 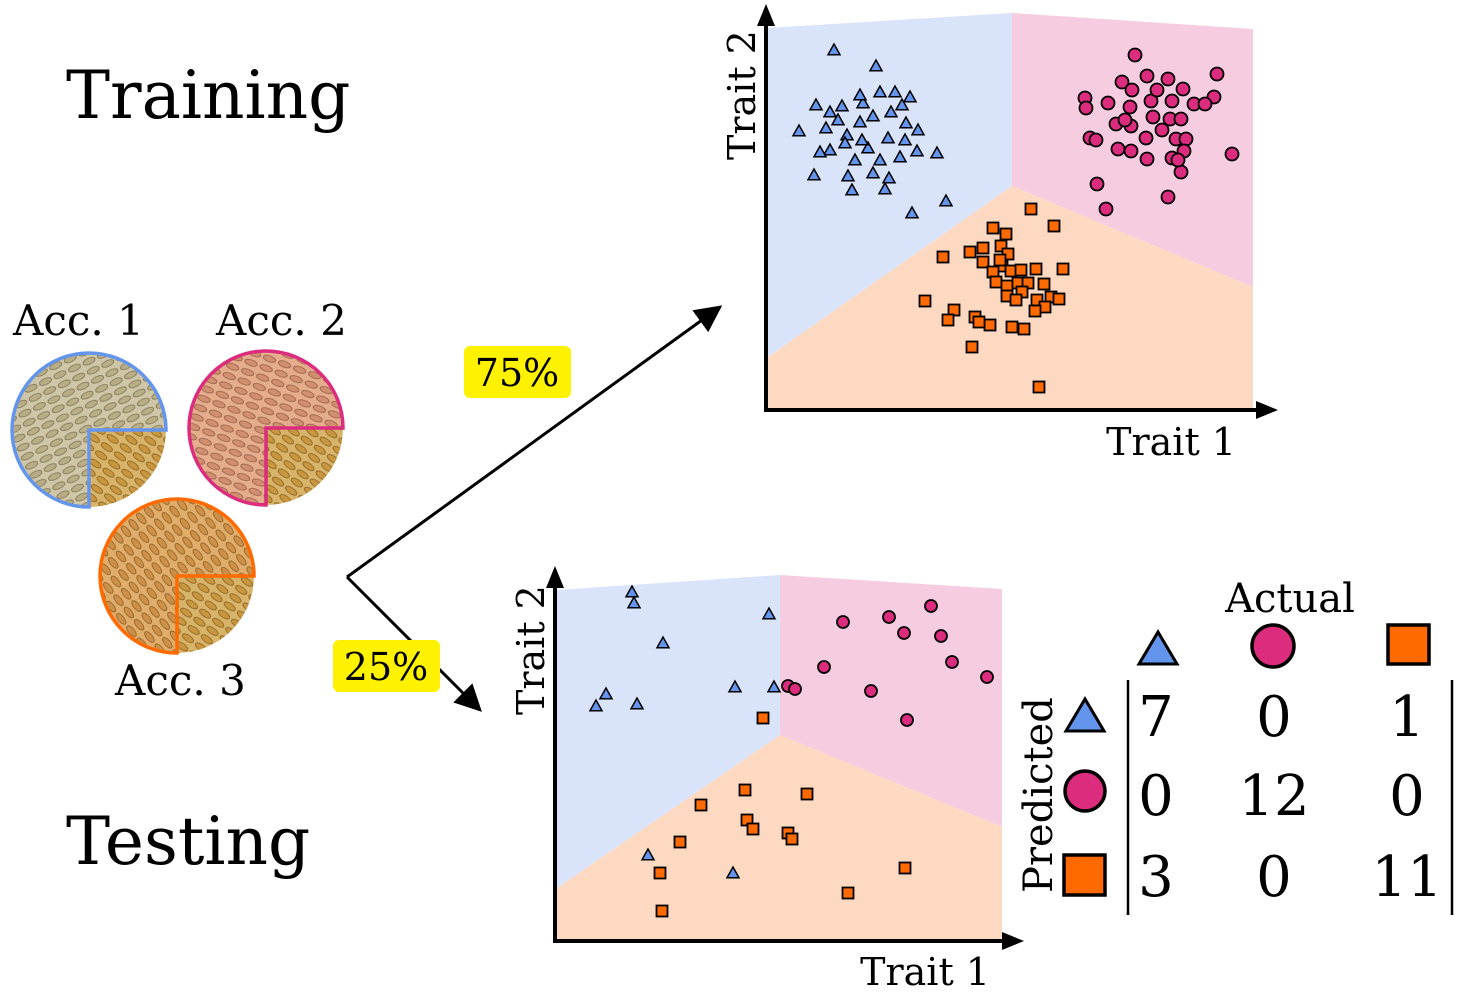 What do you see at coordinates (1289, 599) in the screenshot?
I see `actual-label: Actual` at bounding box center [1289, 599].